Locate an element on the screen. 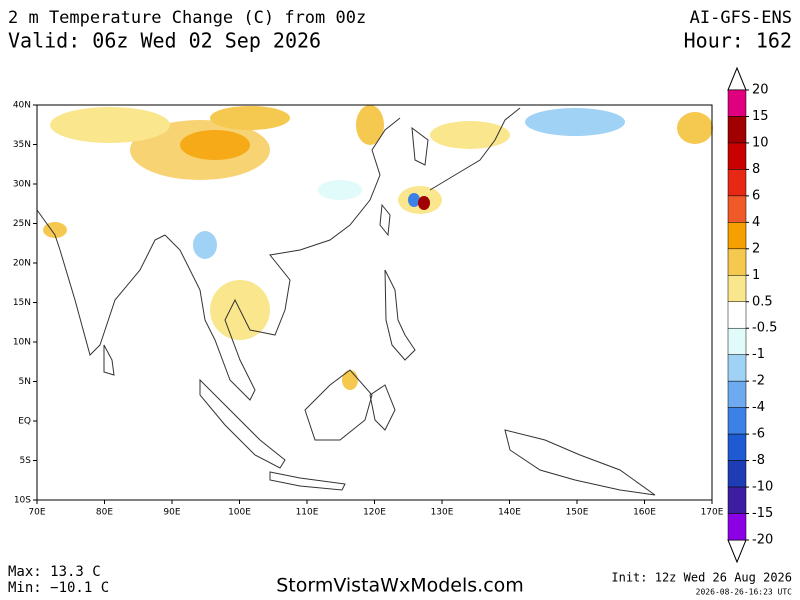  colorbar-label: -8 is located at coordinates (758, 460).